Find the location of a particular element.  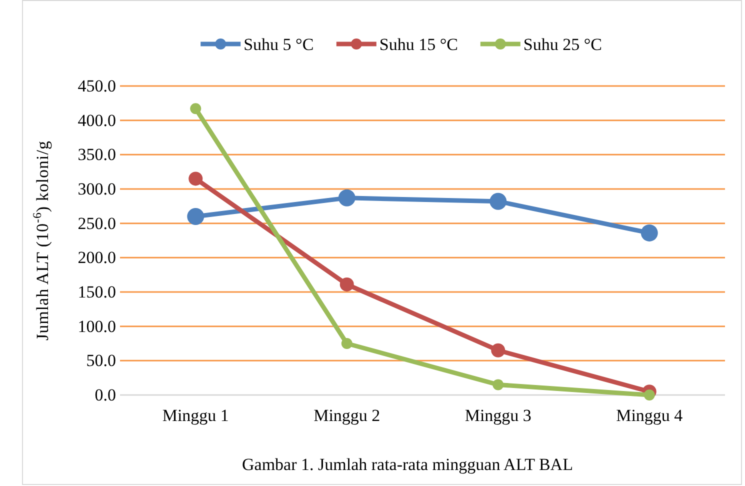

y-tick-label: 200.0 is located at coordinates (97, 258).